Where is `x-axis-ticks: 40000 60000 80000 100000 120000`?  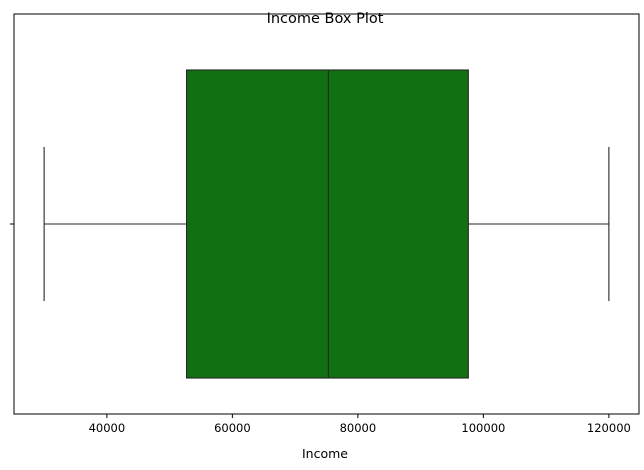 x-axis-ticks: 40000 60000 80000 100000 120000 is located at coordinates (360, 424).